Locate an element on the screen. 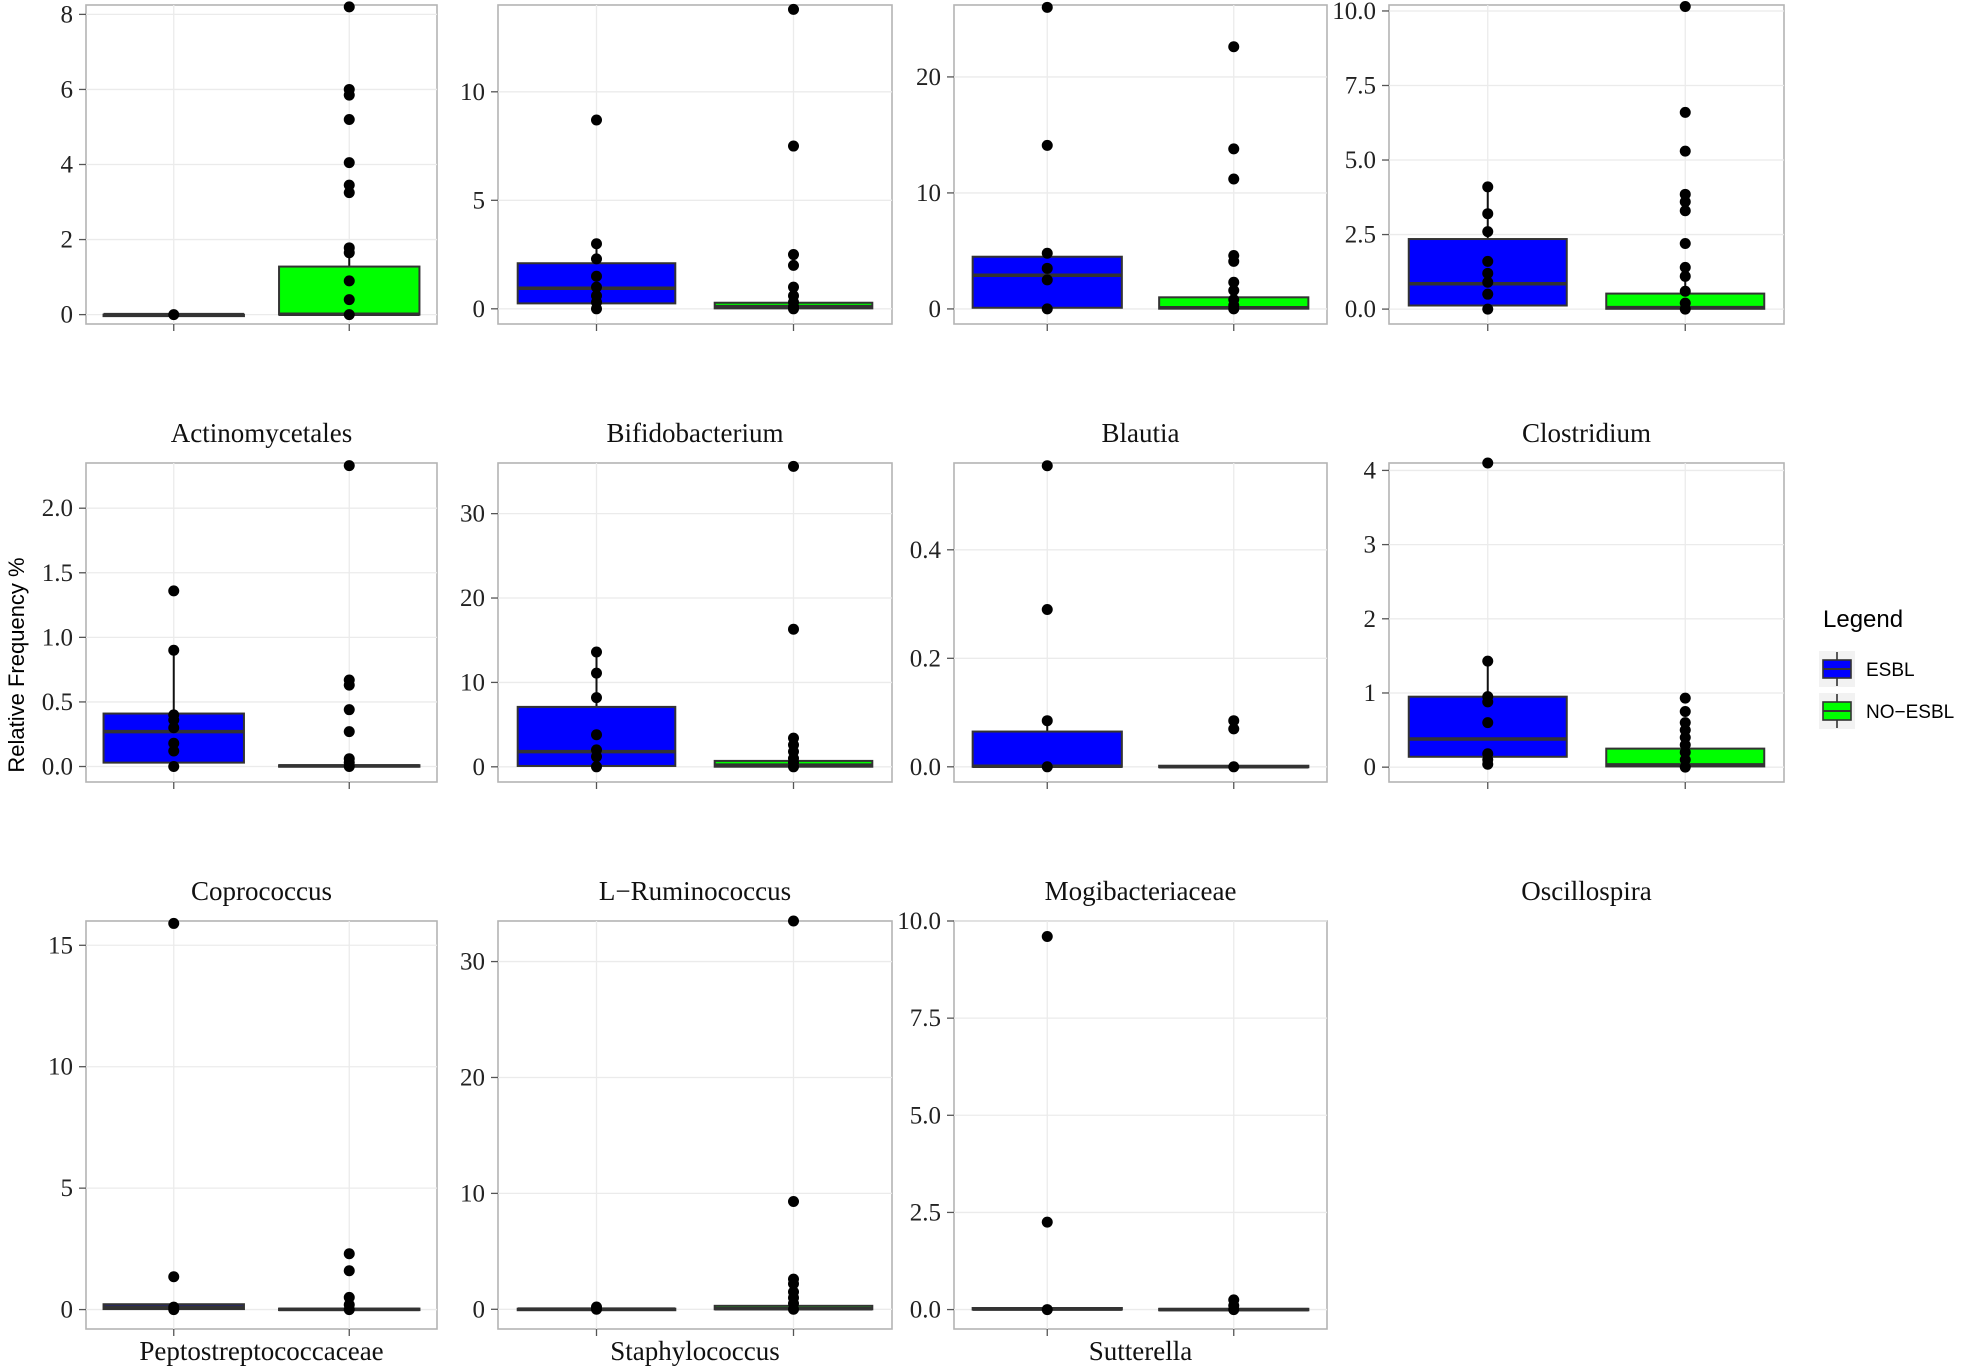  y-tick-label: 4 is located at coordinates (67, 165).